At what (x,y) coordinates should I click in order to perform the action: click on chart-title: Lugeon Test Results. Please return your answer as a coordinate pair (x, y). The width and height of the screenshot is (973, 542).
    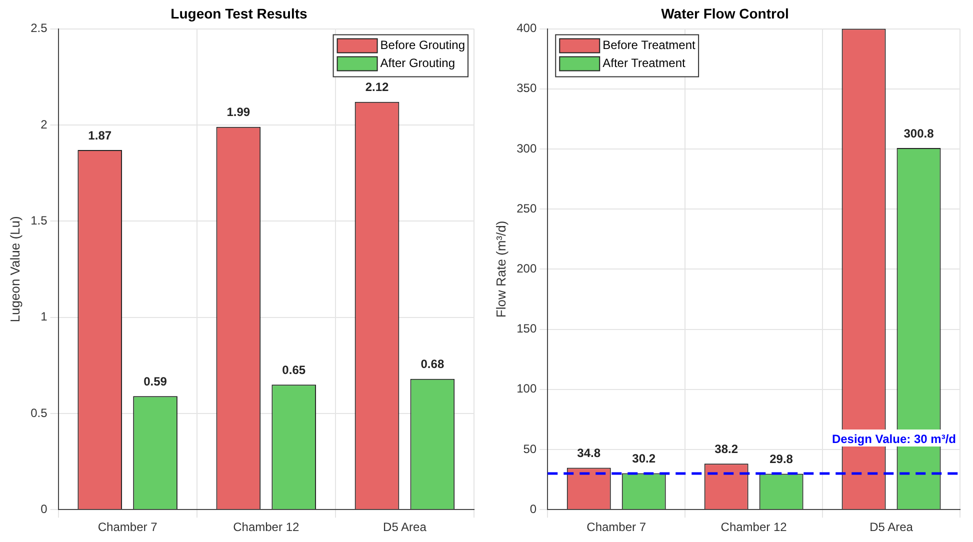
    Looking at the image, I should click on (239, 13).